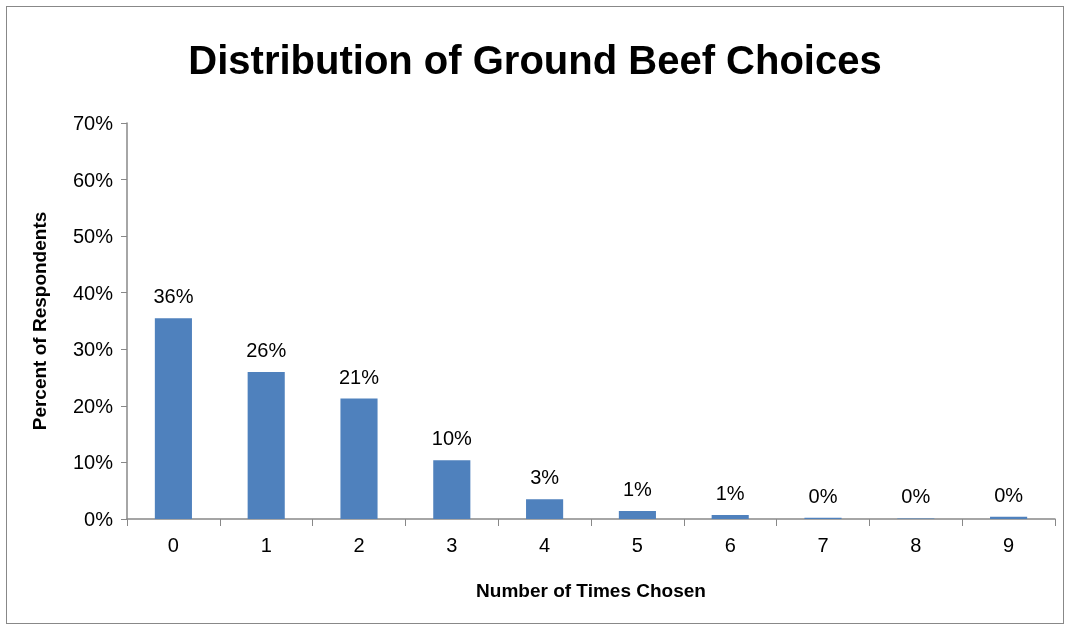 The image size is (1072, 632). What do you see at coordinates (173, 545) in the screenshot?
I see `x-tick-label: 0` at bounding box center [173, 545].